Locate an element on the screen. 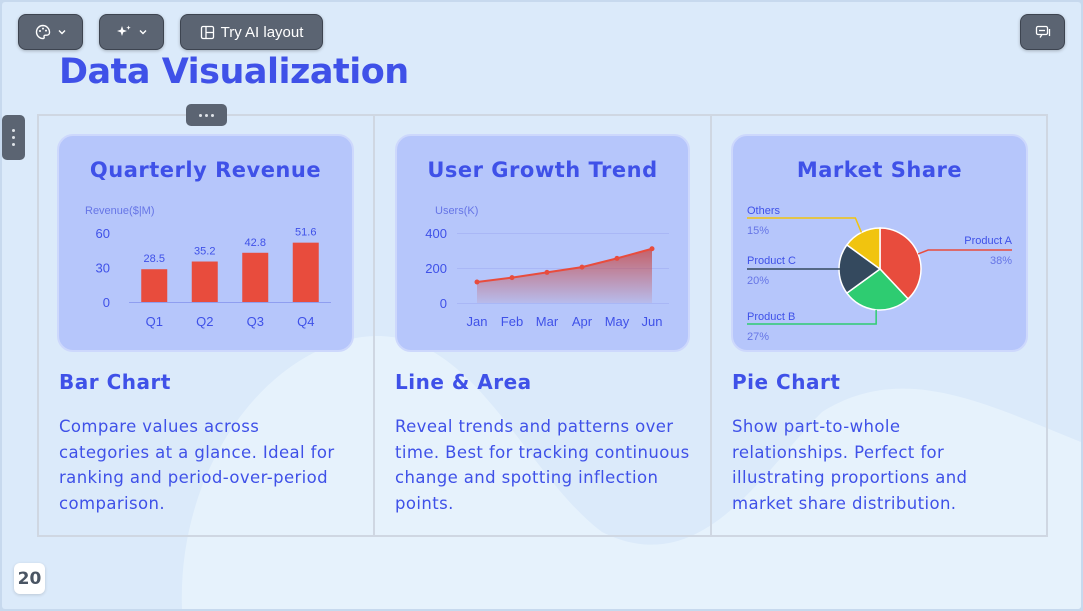 The image size is (1083, 611). theme-dropdown-button is located at coordinates (50, 32).